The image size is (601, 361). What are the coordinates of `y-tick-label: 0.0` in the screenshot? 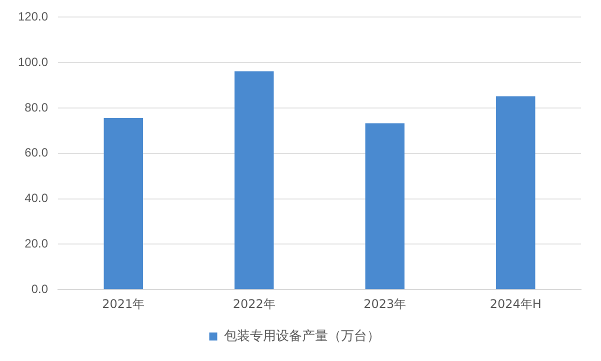 It's located at (39, 289).